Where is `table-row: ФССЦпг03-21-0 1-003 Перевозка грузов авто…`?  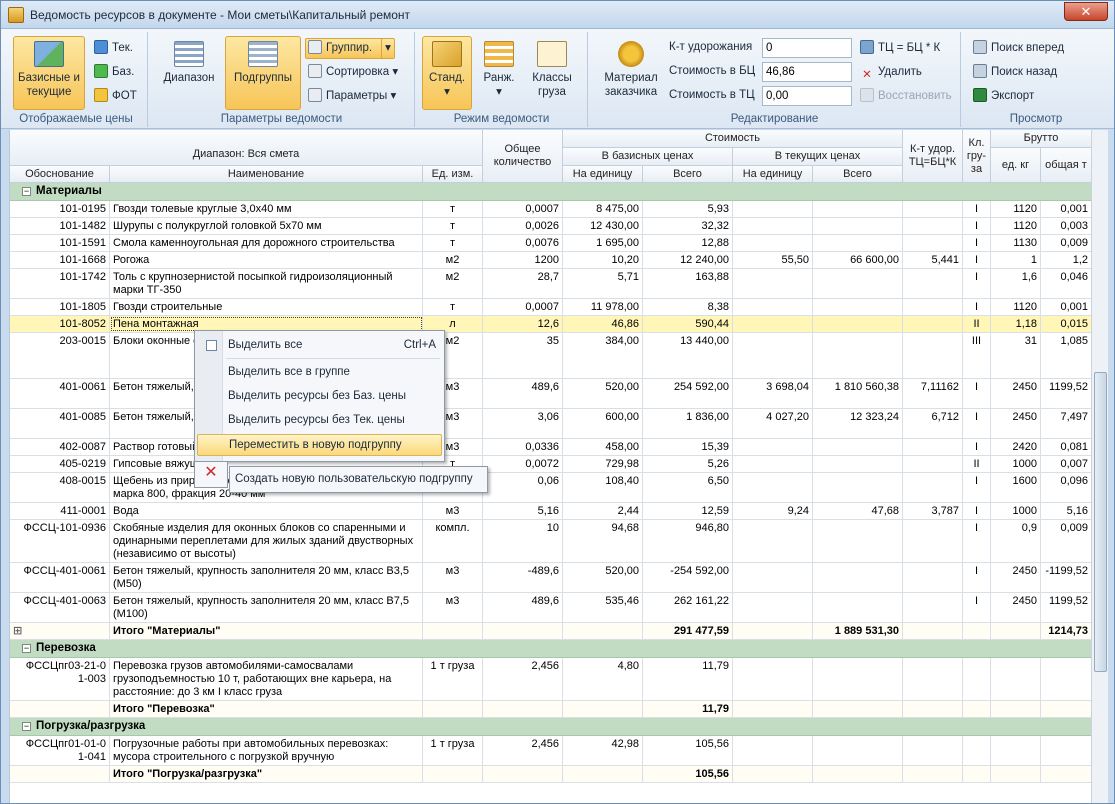 table-row: ФССЦпг03-21-0 1-003 Перевозка грузов авто… is located at coordinates (550, 679).